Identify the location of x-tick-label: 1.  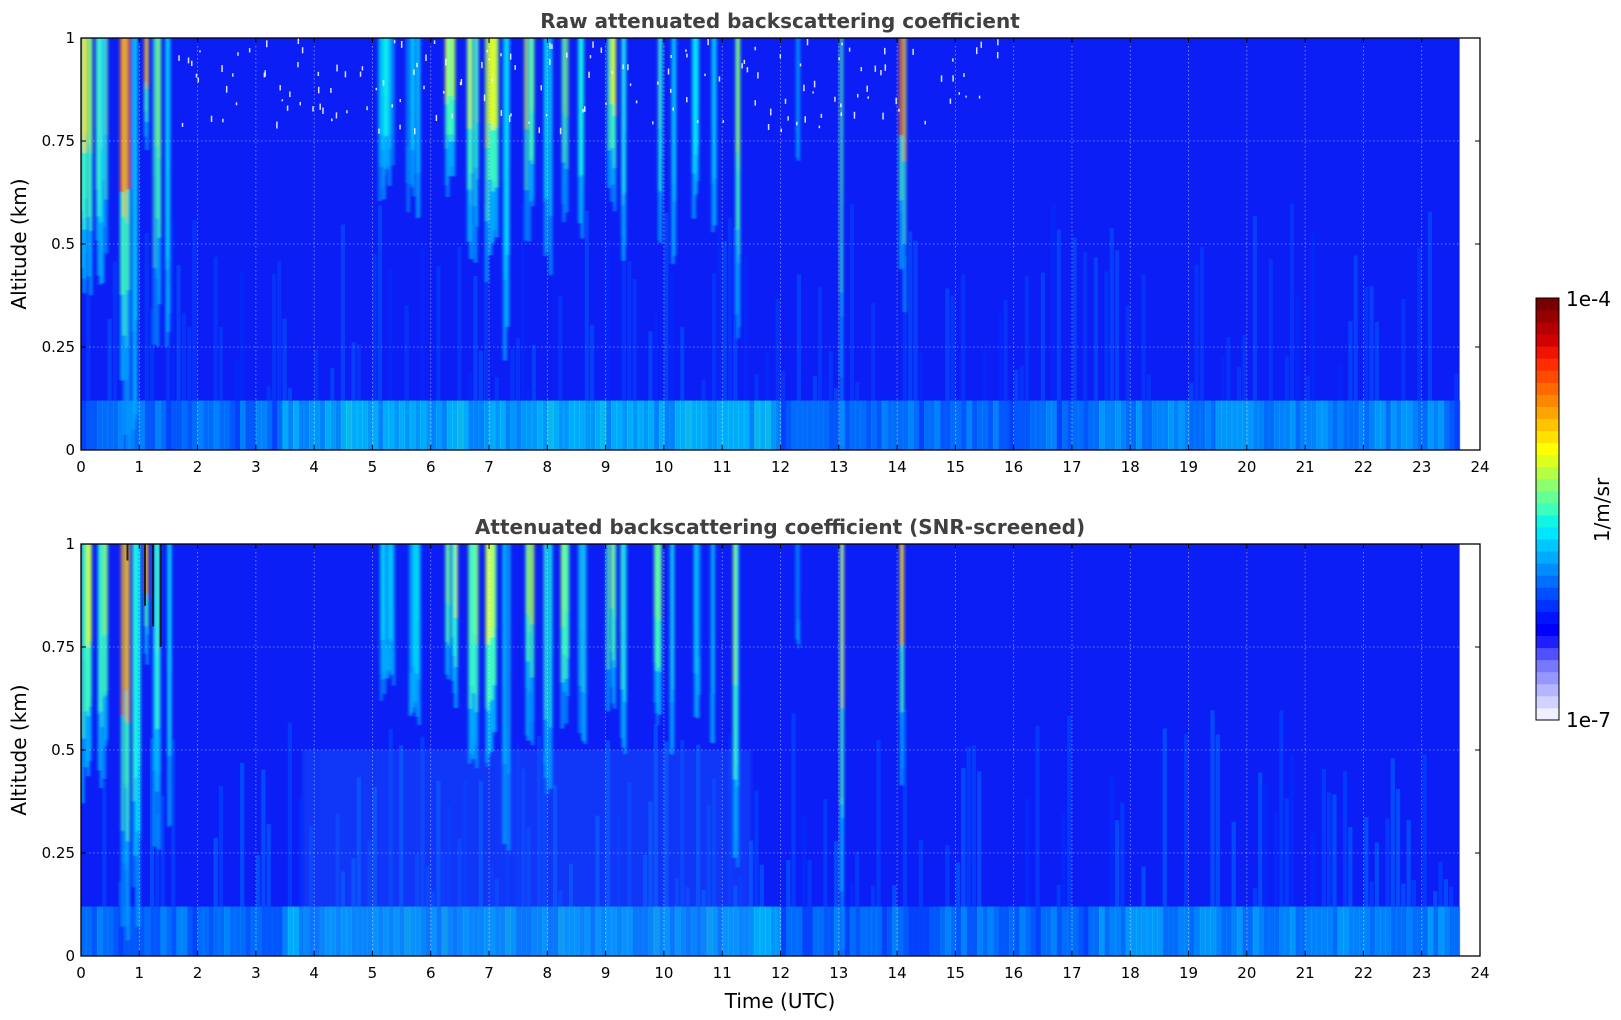
(140, 973).